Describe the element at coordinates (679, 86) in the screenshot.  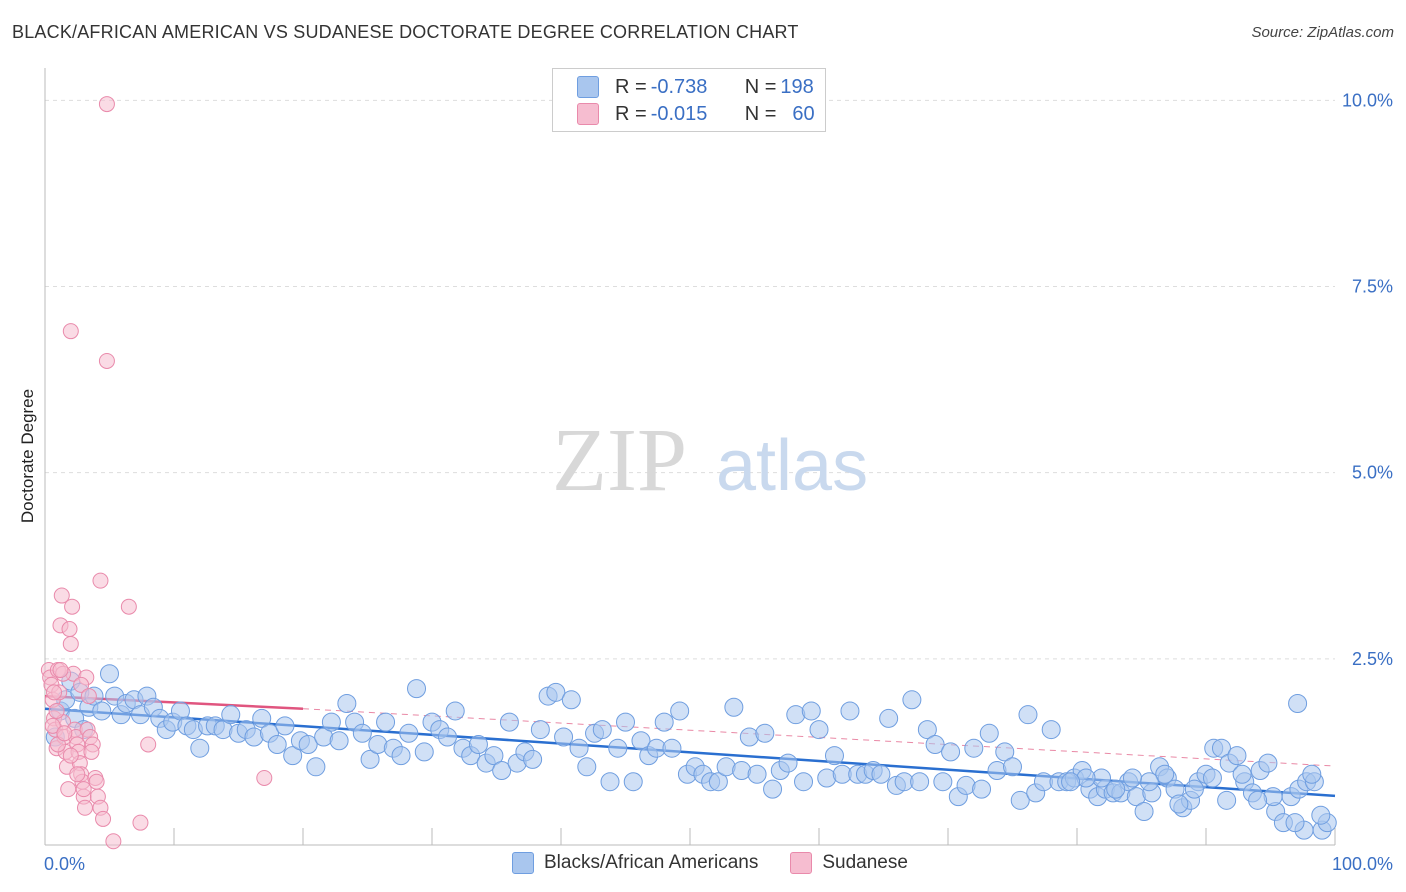
I see `legend-r-value: -0.738` at that location.